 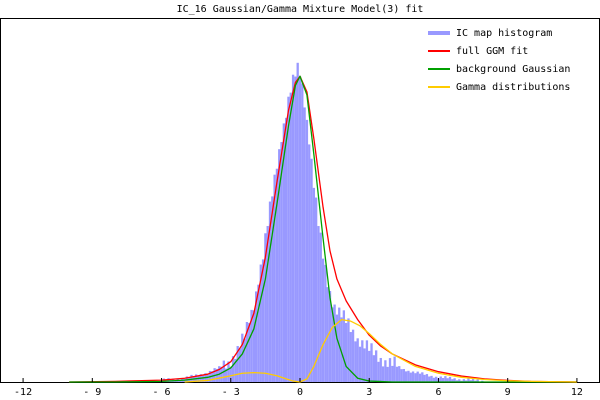 What do you see at coordinates (92, 392) in the screenshot?
I see `x-tick-label: - 9` at bounding box center [92, 392].